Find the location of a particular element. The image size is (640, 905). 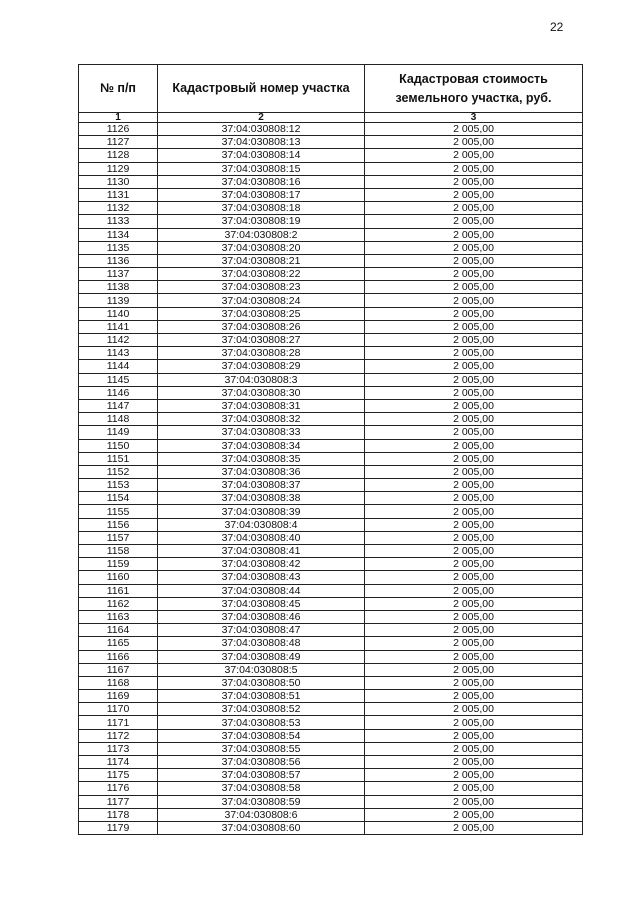

row-index: 1178 is located at coordinates (118, 814).